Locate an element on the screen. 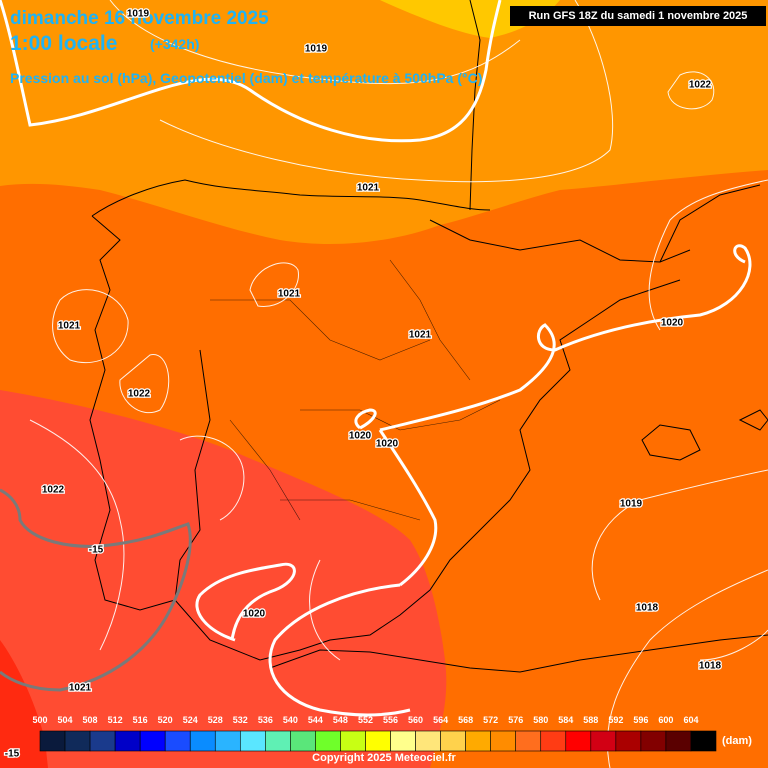 Image resolution: width=768 pixels, height=768 pixels. legend-value: 500 is located at coordinates (39, 720).